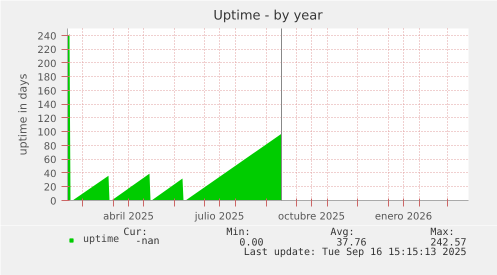  I want to click on text: Max:, so click(442, 232).